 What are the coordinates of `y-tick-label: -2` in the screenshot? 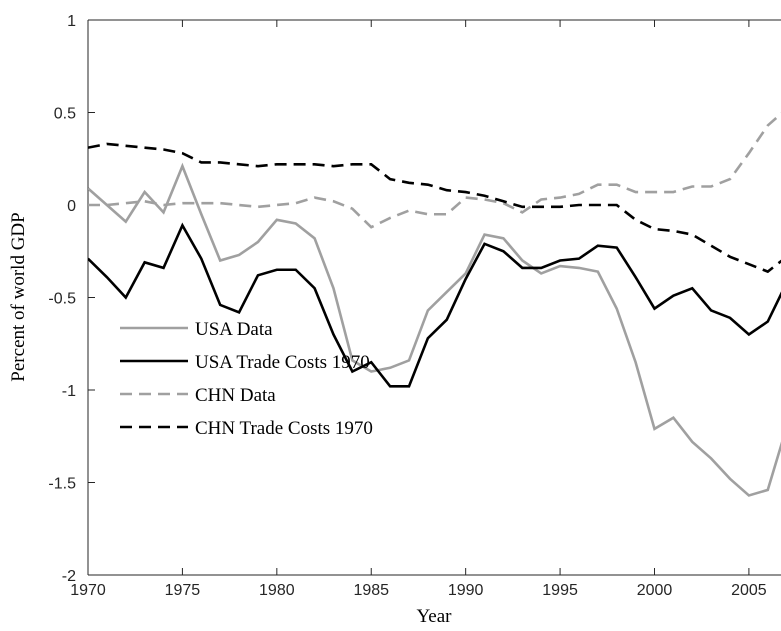 It's located at (69, 576).